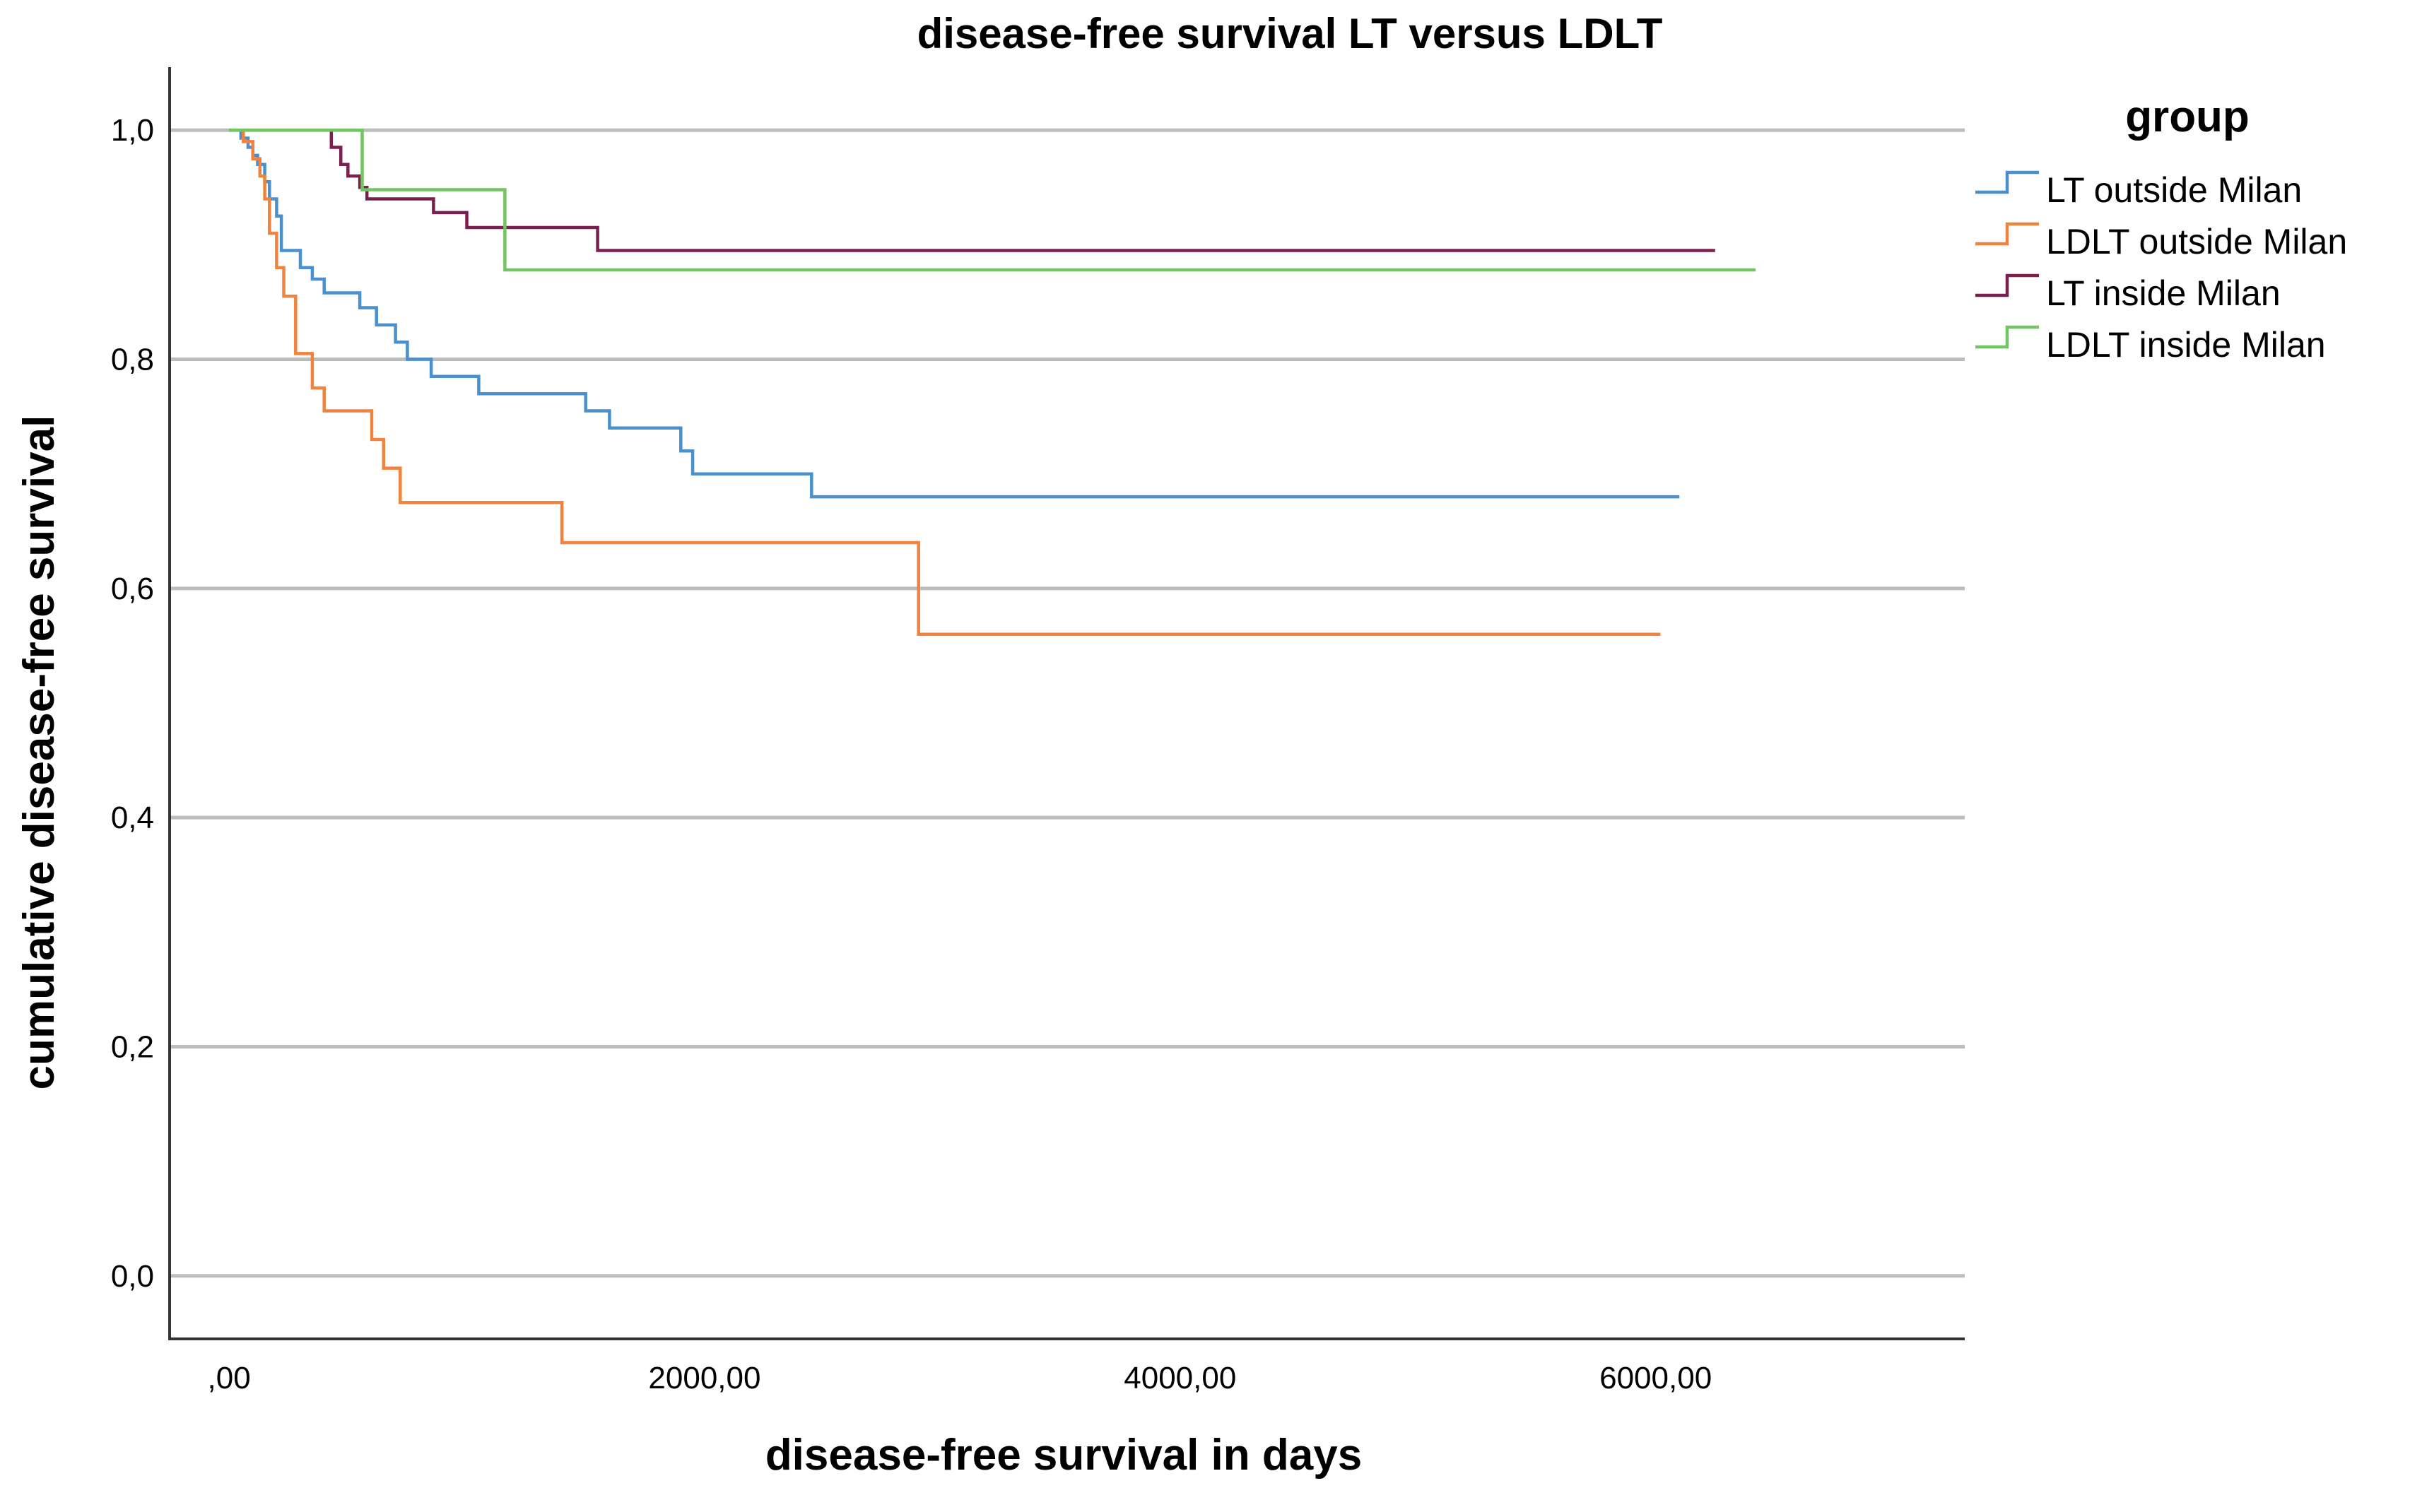 The height and width of the screenshot is (1512, 2410). What do you see at coordinates (960, 1378) in the screenshot?
I see `x-tick-labels: ,00 2000,00 4000,00 6000,00` at bounding box center [960, 1378].